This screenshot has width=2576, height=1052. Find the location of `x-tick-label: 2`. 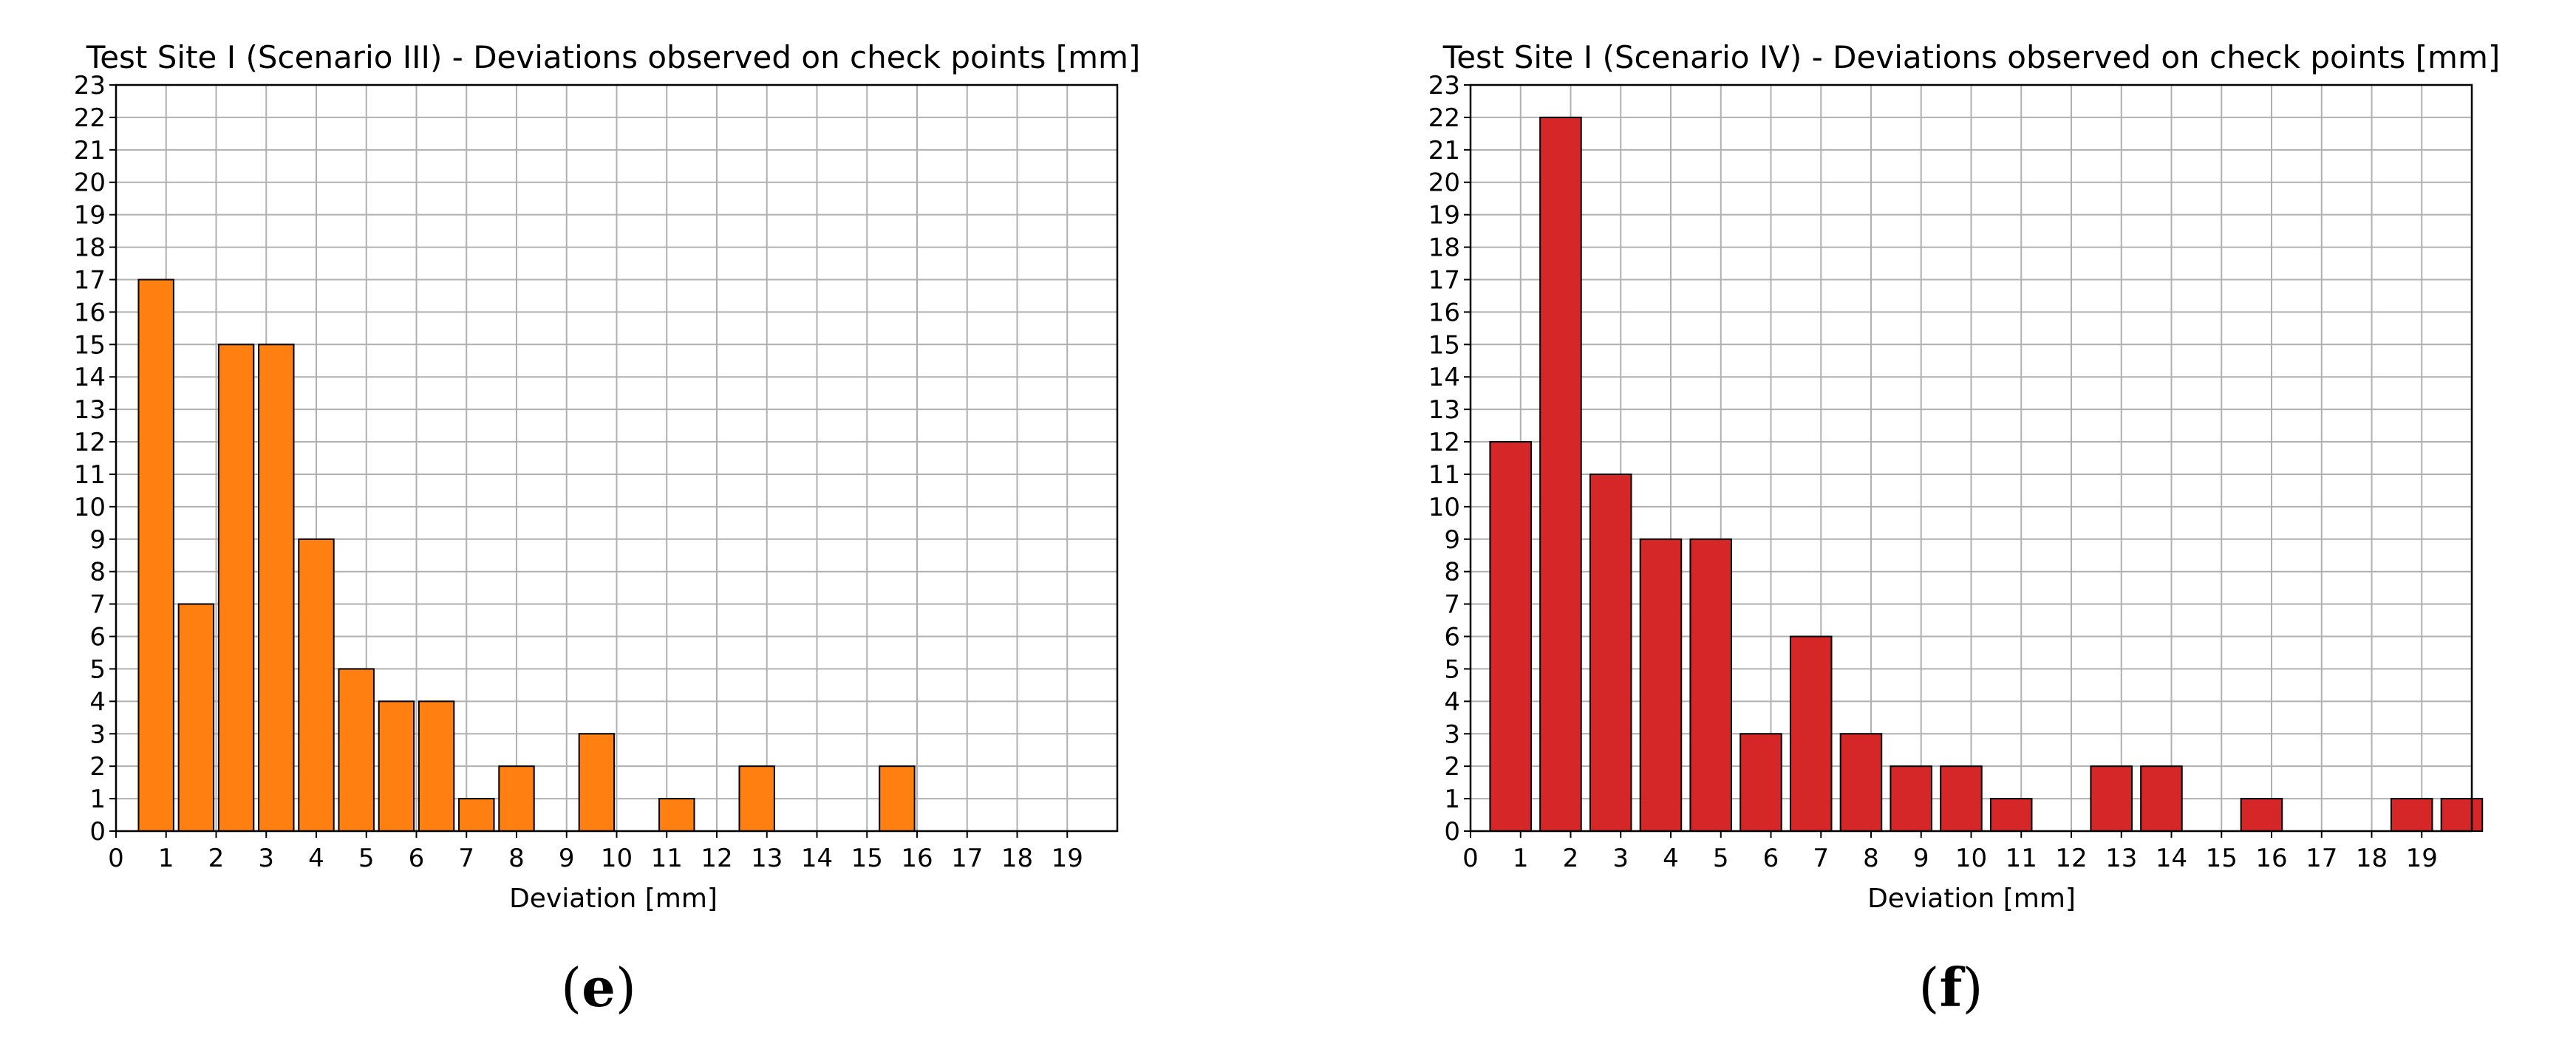

x-tick-label: 2 is located at coordinates (1571, 858).